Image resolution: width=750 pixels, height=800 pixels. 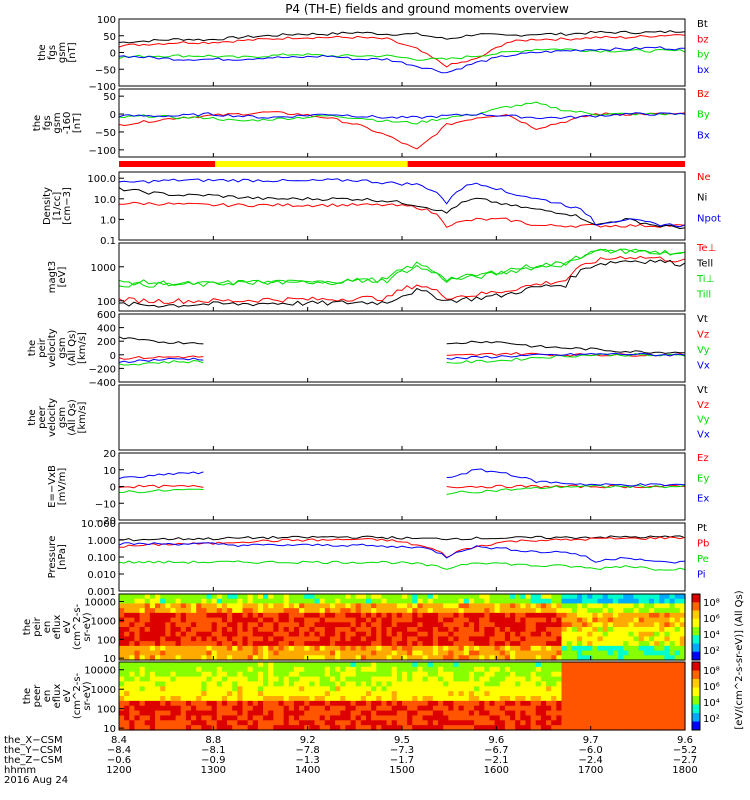 I want to click on series-Ex, so click(x=402, y=477).